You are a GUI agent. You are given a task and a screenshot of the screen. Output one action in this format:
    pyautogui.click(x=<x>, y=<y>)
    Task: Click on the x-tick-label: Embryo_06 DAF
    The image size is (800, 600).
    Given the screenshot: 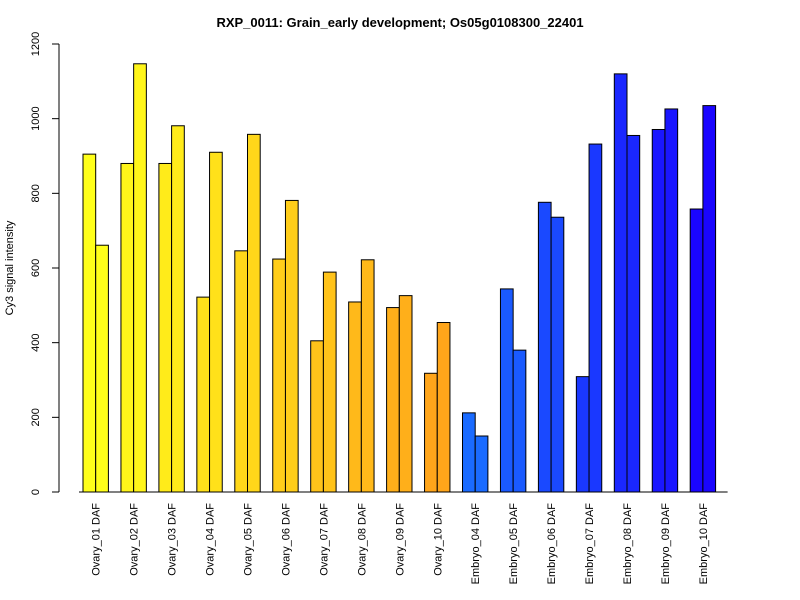 What is the action you would take?
    pyautogui.click(x=552, y=544)
    